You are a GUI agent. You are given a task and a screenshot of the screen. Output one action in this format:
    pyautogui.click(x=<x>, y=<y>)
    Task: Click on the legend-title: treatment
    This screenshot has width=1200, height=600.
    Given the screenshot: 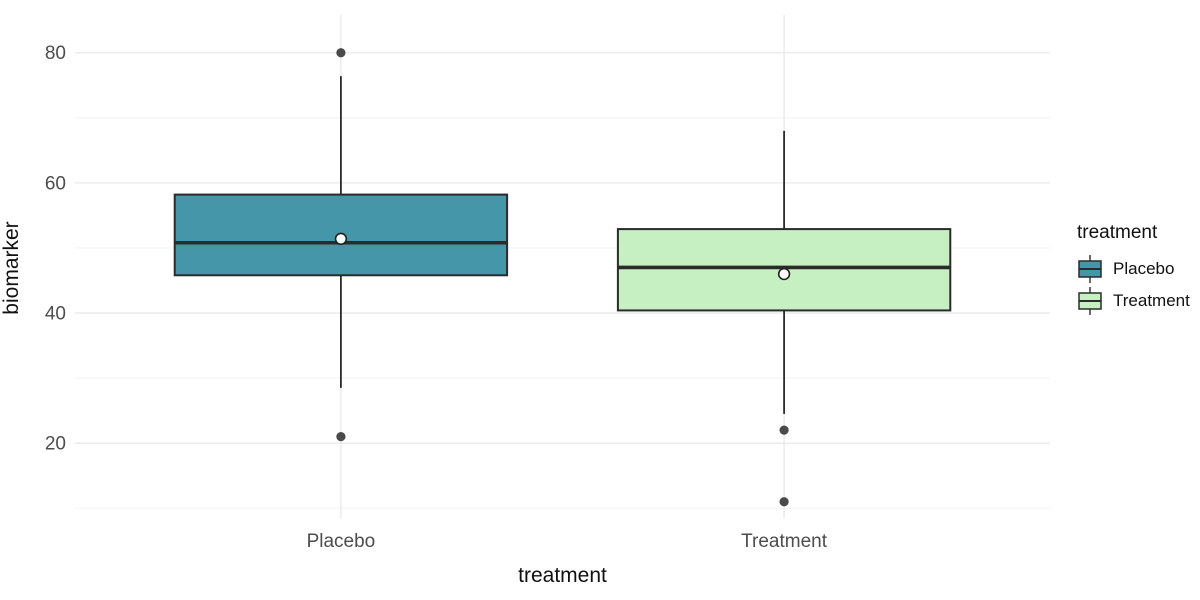 What is the action you would take?
    pyautogui.click(x=1117, y=232)
    